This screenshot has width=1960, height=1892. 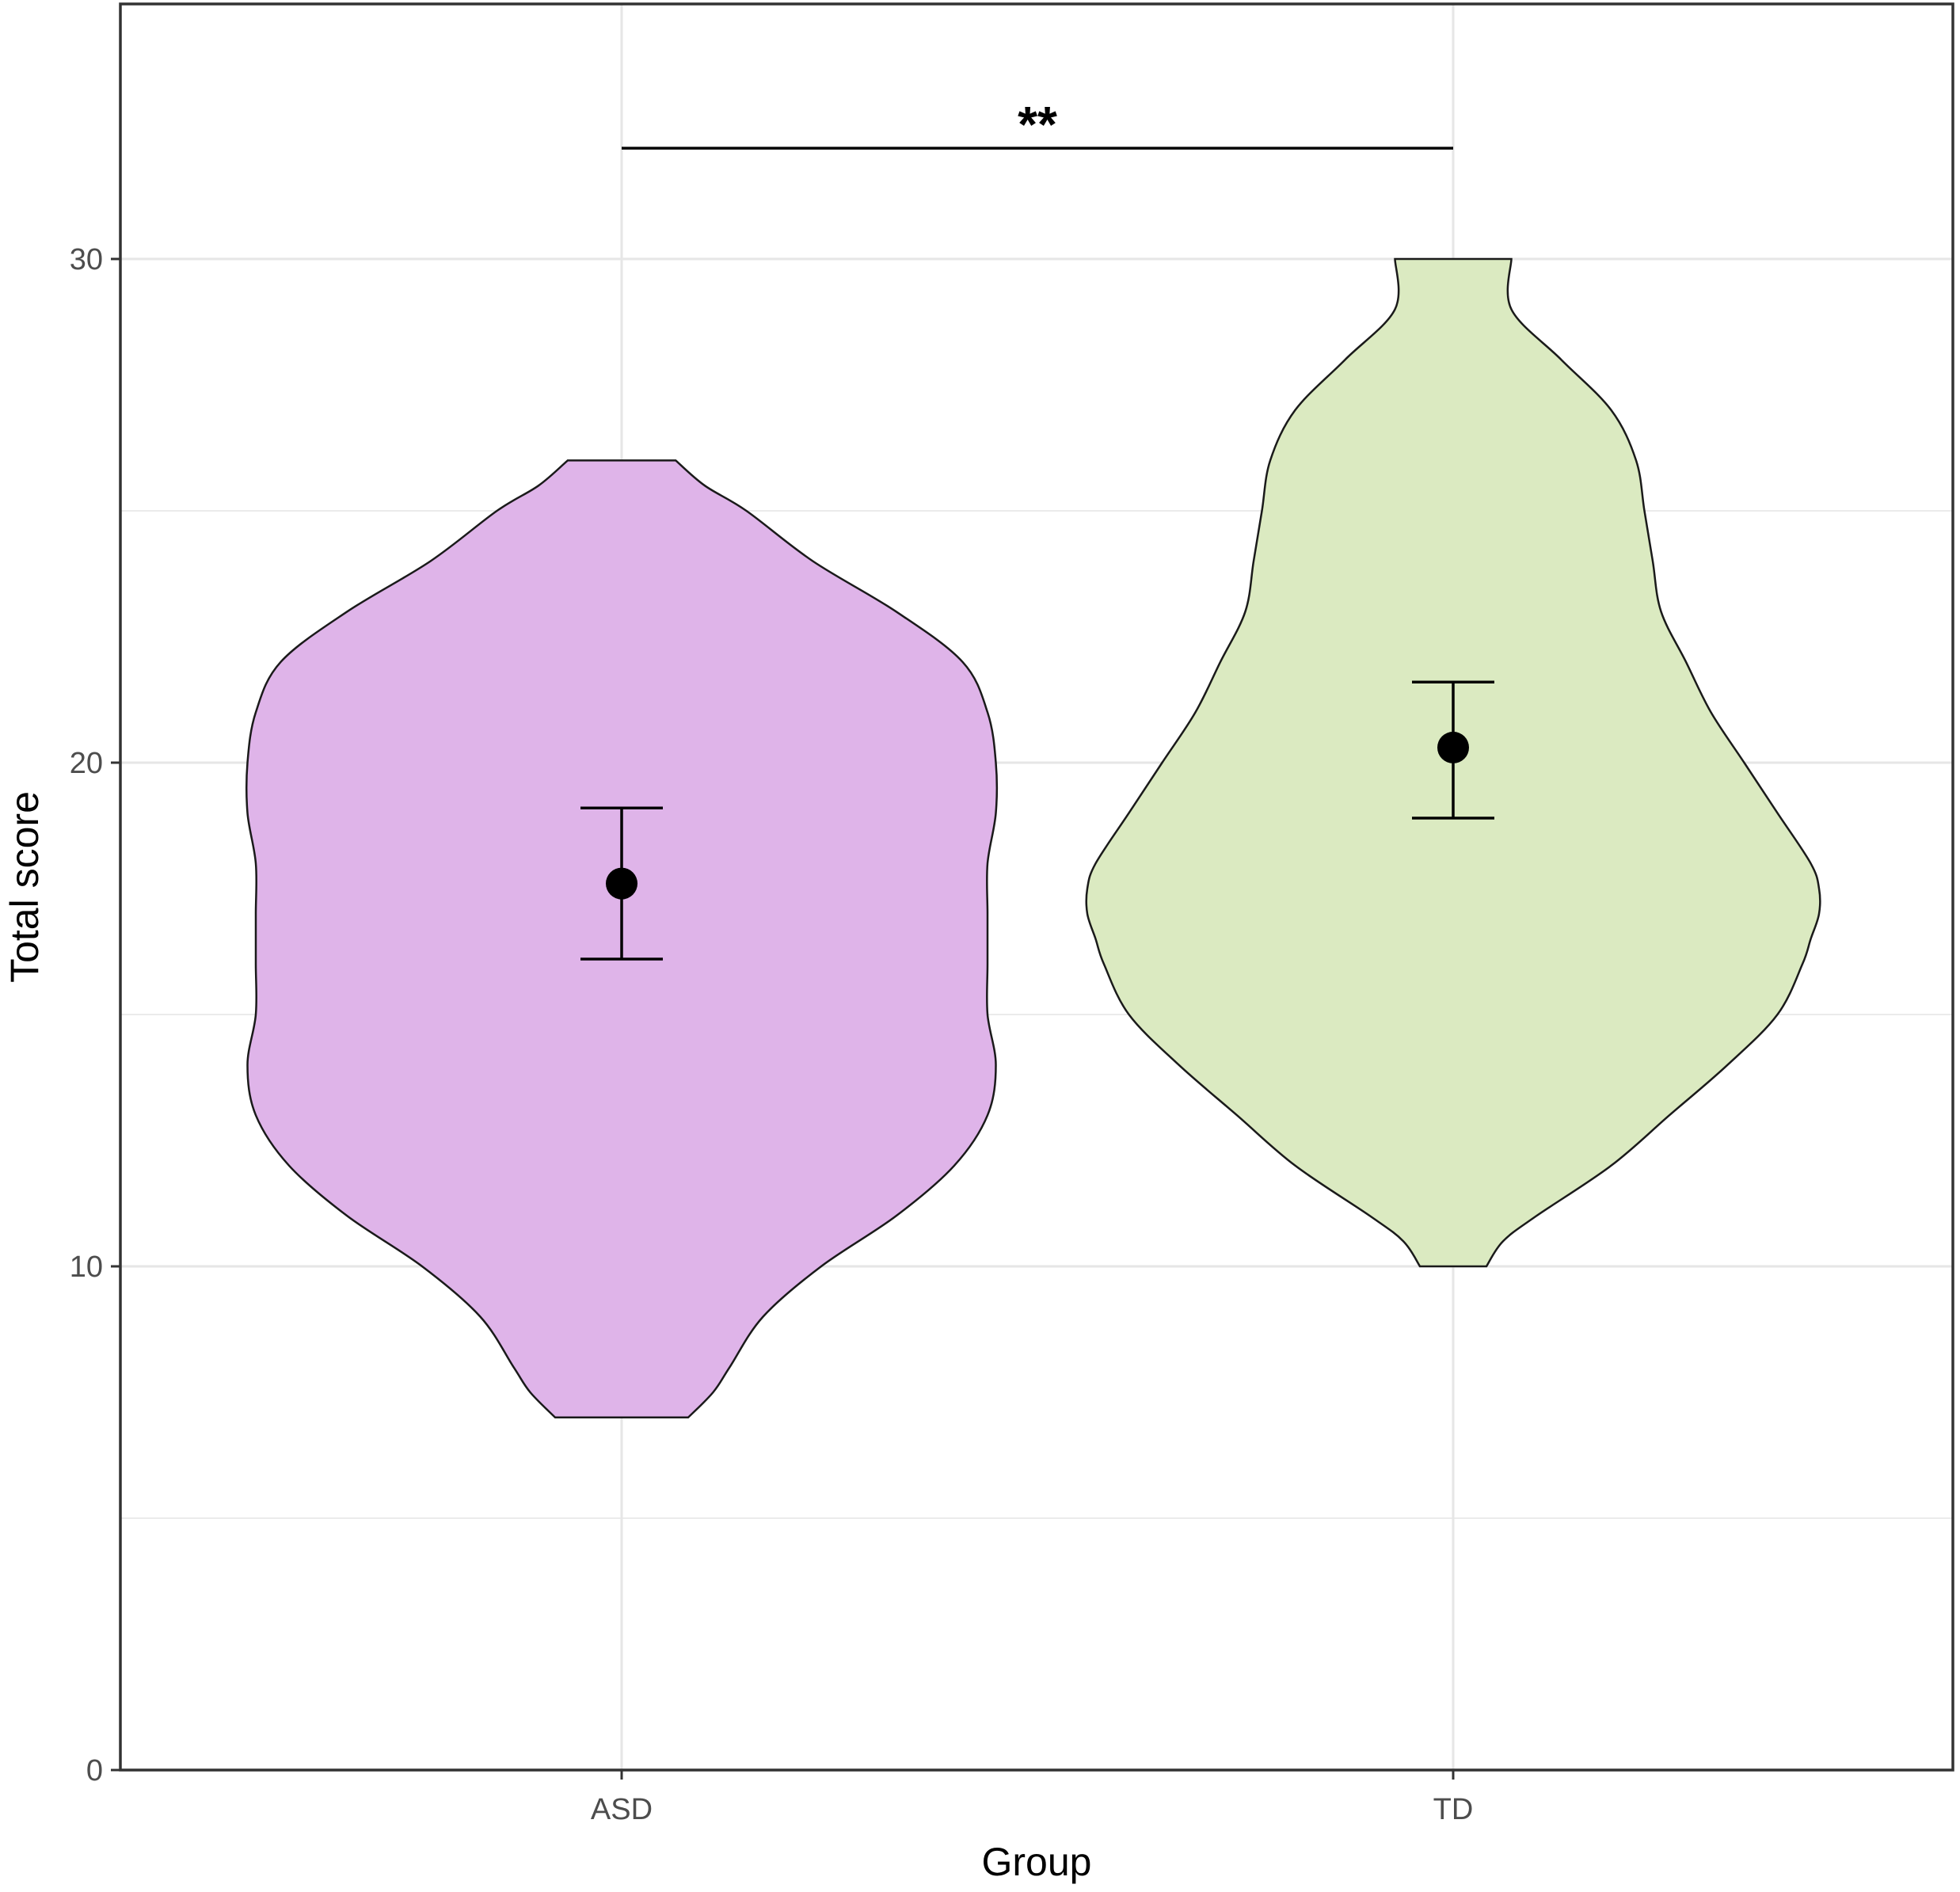 I want to click on x-axis: ASD TD, so click(x=1032, y=1798).